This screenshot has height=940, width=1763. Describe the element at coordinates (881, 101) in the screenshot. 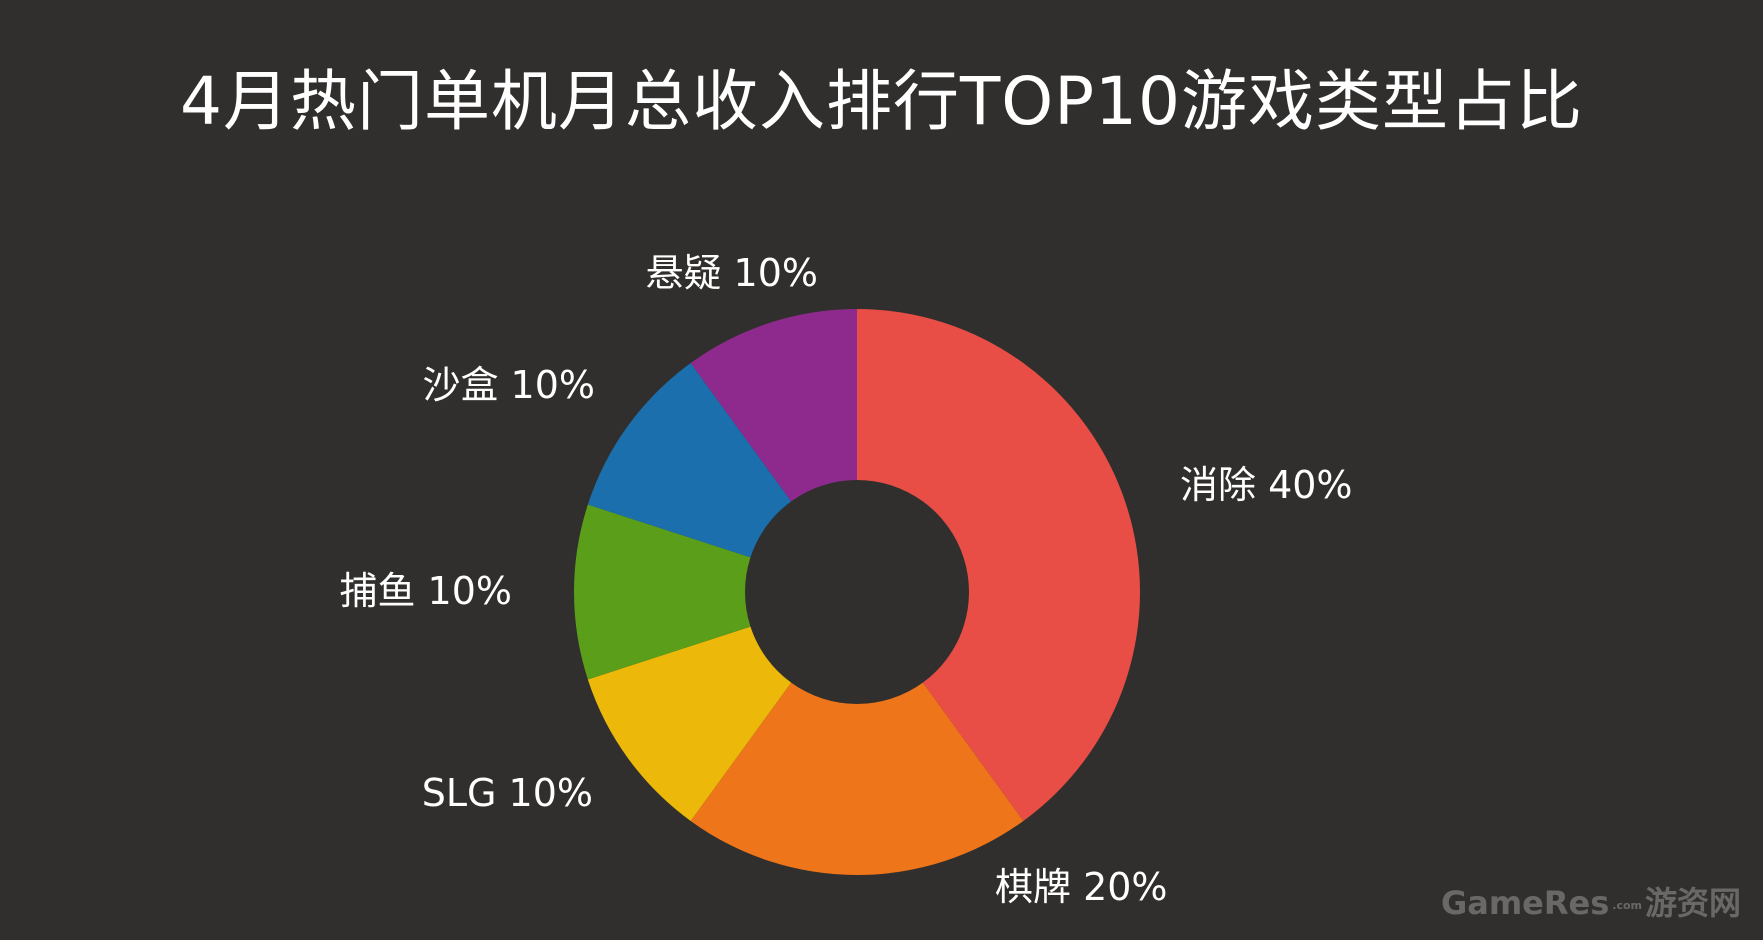

I see `chart-title: 4月热门单机月总收入排行TOP10游戏类型占比` at that location.